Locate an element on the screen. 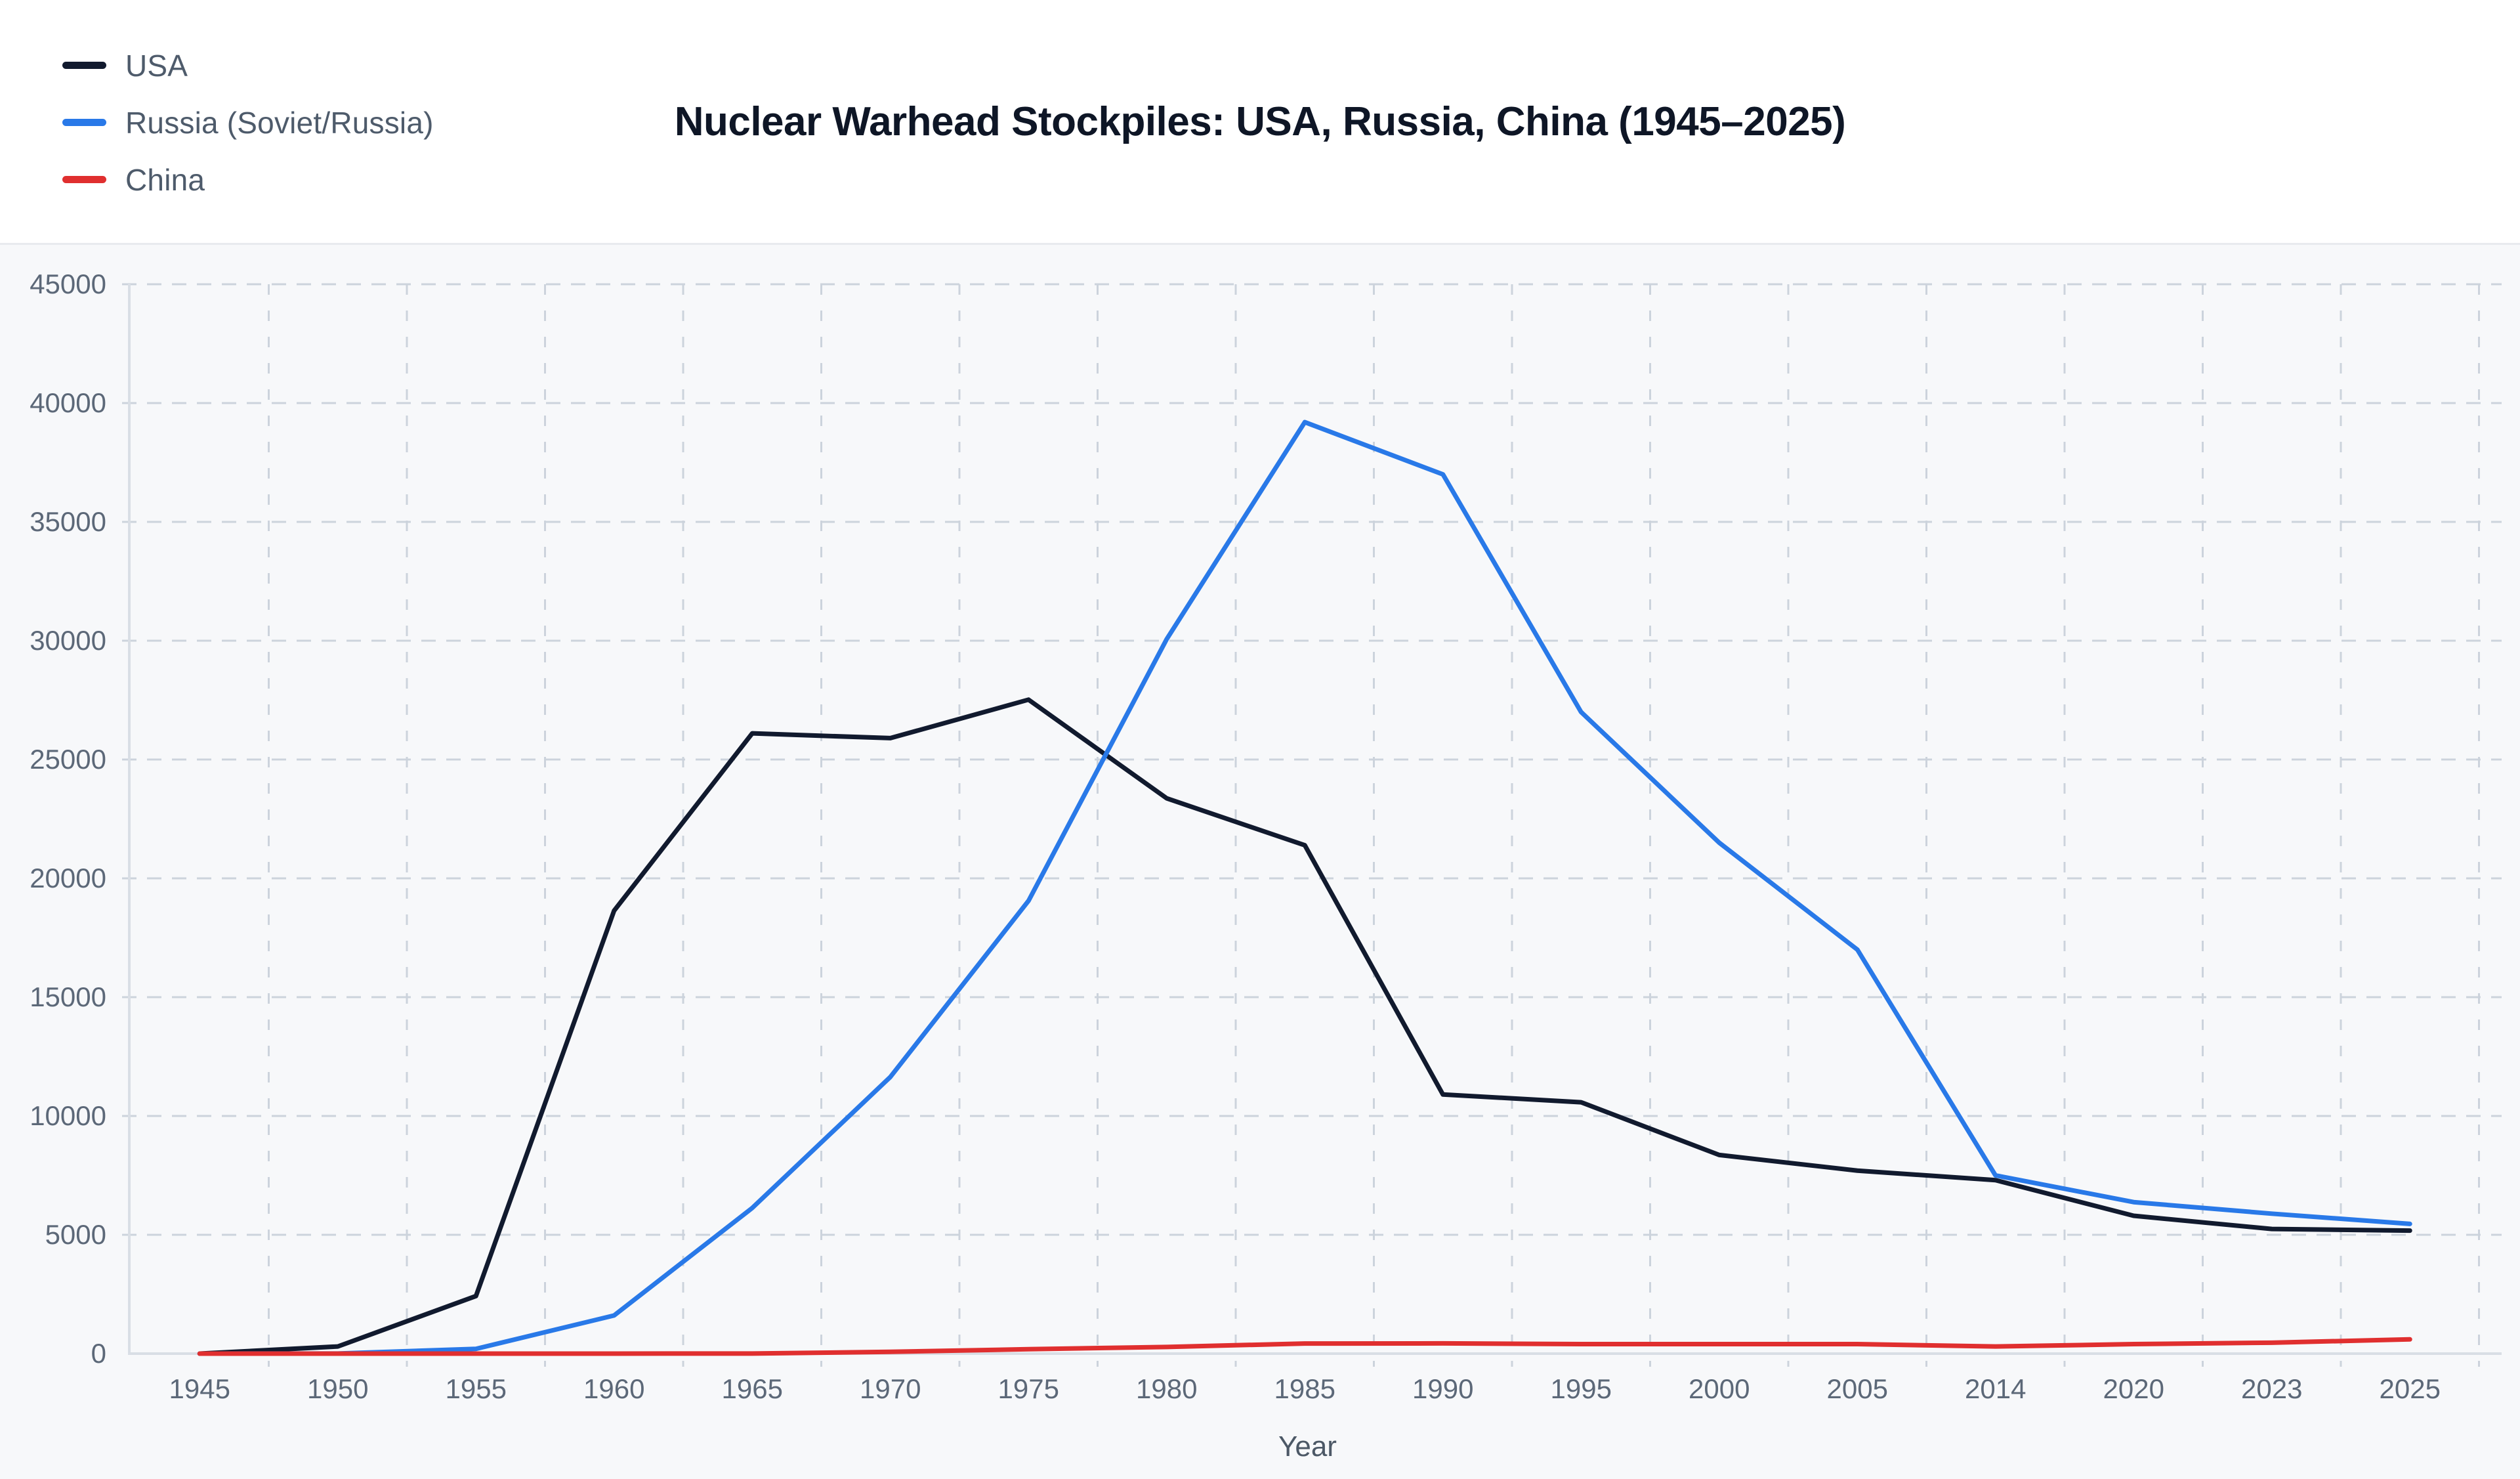  header-divider is located at coordinates (1260, 244).